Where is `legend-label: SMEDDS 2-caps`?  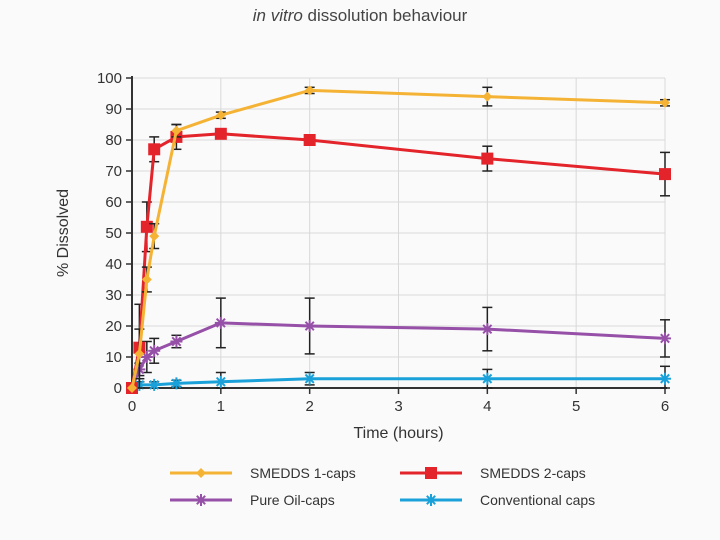 legend-label: SMEDDS 2-caps is located at coordinates (533, 473).